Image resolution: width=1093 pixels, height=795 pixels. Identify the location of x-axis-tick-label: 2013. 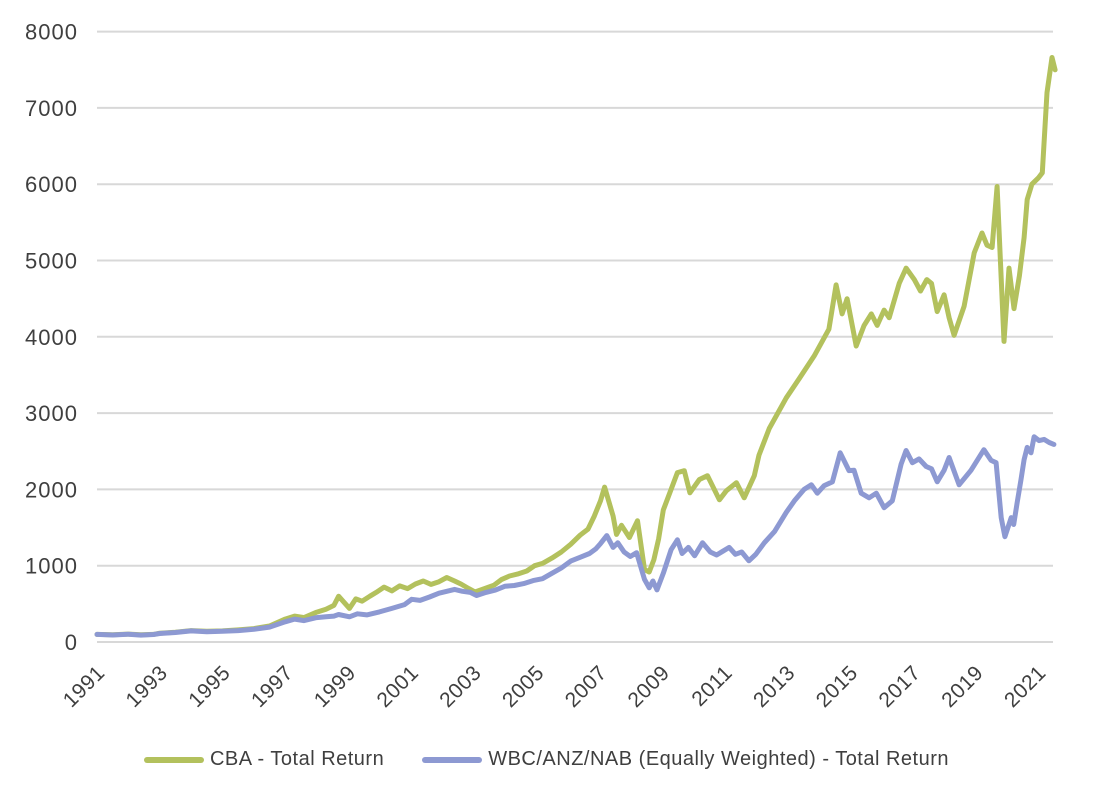
(774, 686).